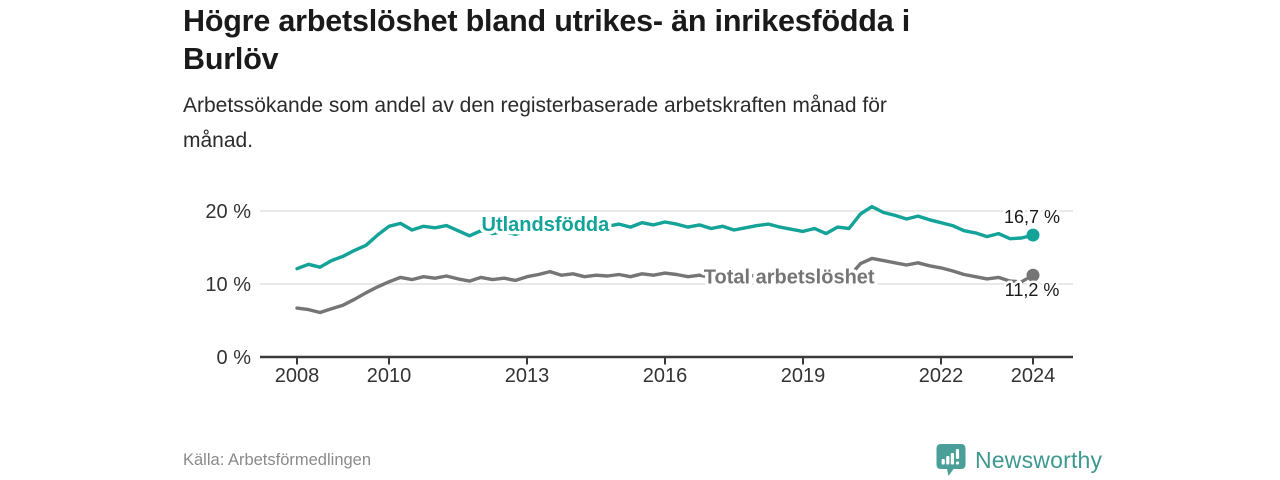 The width and height of the screenshot is (1280, 480). Describe the element at coordinates (803, 376) in the screenshot. I see `svg-text: 2019` at that location.